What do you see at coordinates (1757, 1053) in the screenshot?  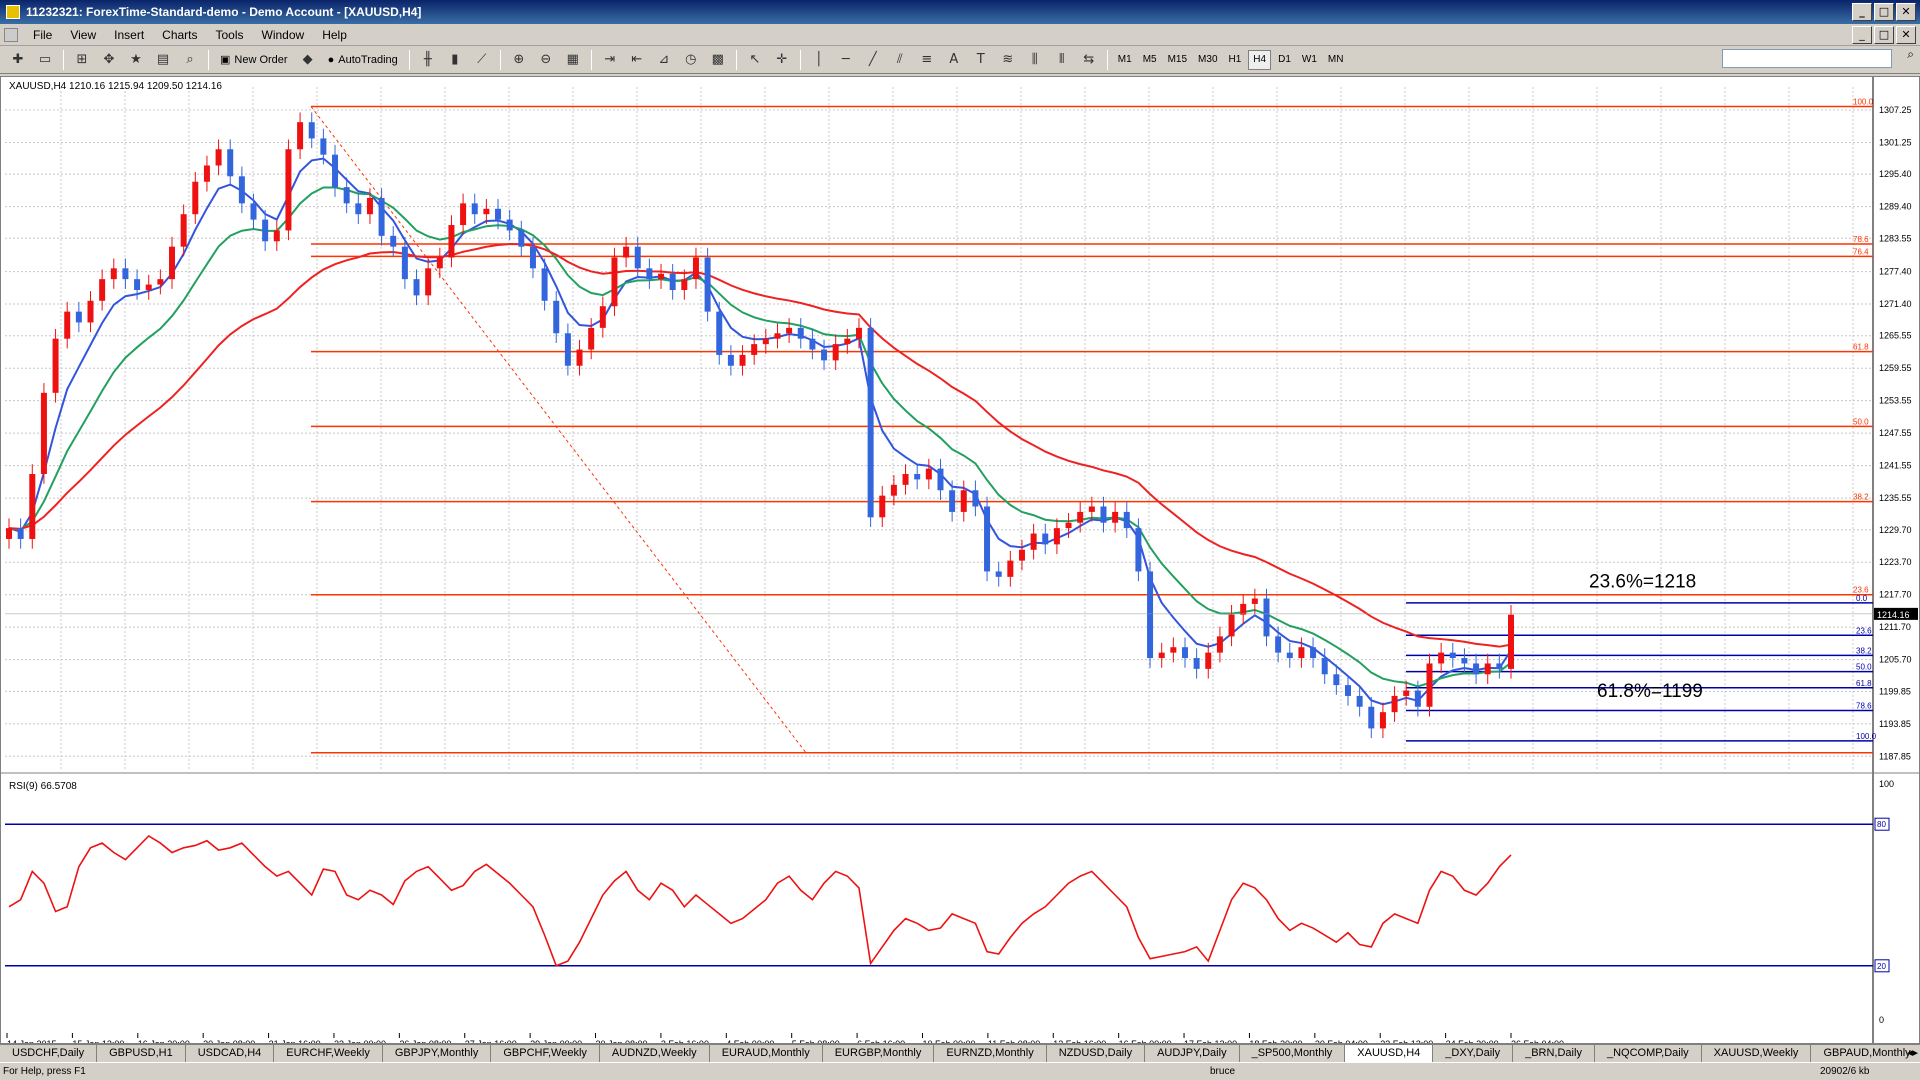 I see `chart-tab: XAUUSD,Weekly` at bounding box center [1757, 1053].